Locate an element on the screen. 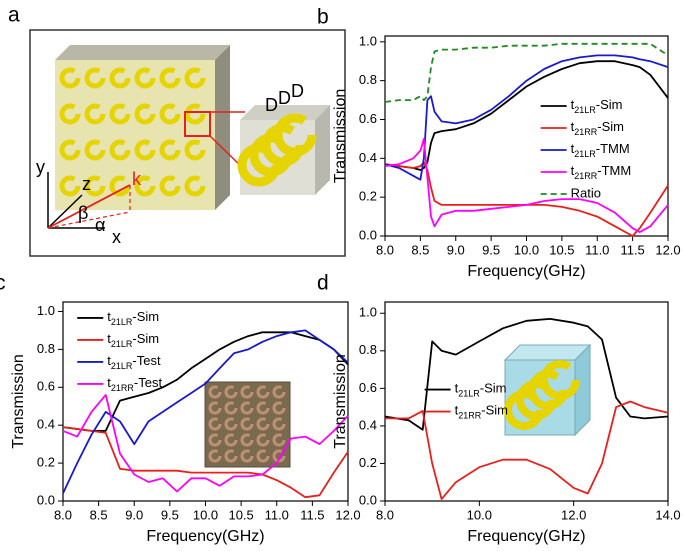  x-tick-label: 14.0 is located at coordinates (667, 514).